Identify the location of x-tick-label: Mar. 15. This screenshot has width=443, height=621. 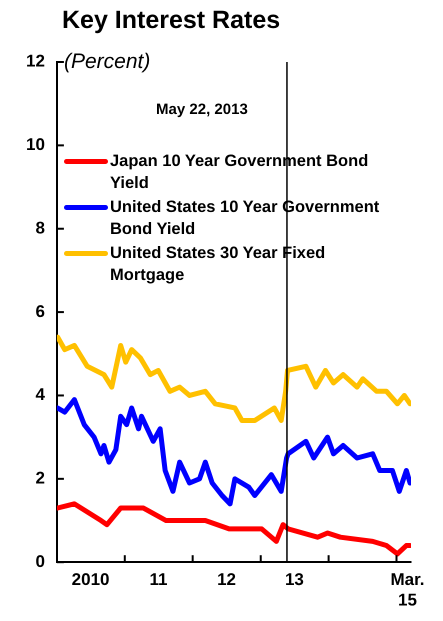
(407, 590).